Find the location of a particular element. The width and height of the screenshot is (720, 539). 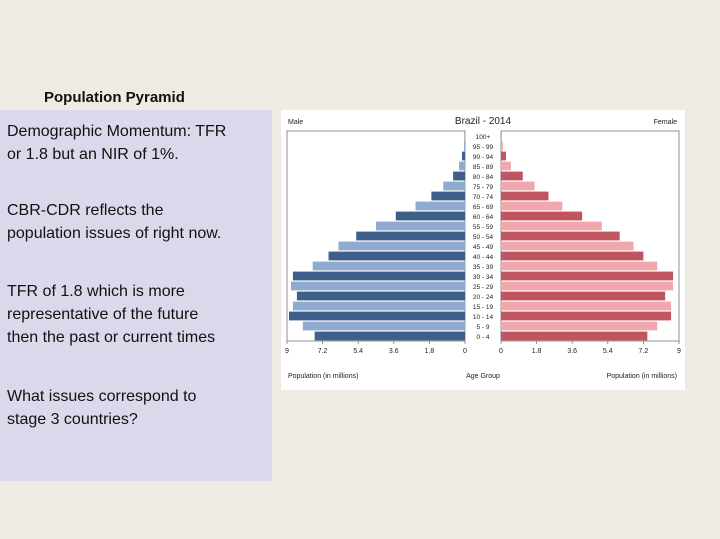

x-tick-label-male: 3.6 is located at coordinates (394, 351).